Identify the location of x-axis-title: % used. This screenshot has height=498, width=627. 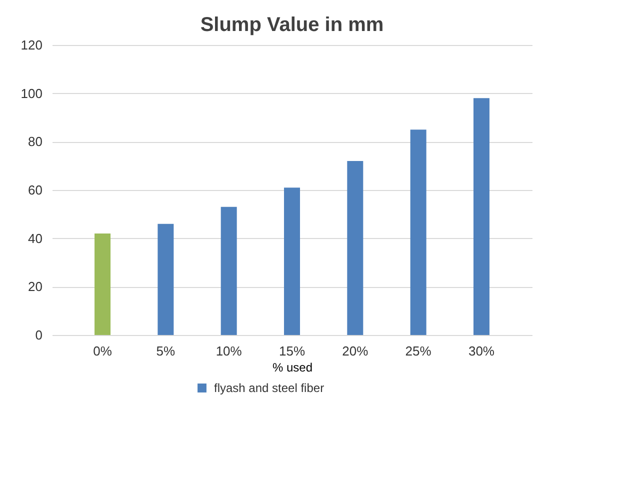
(292, 367).